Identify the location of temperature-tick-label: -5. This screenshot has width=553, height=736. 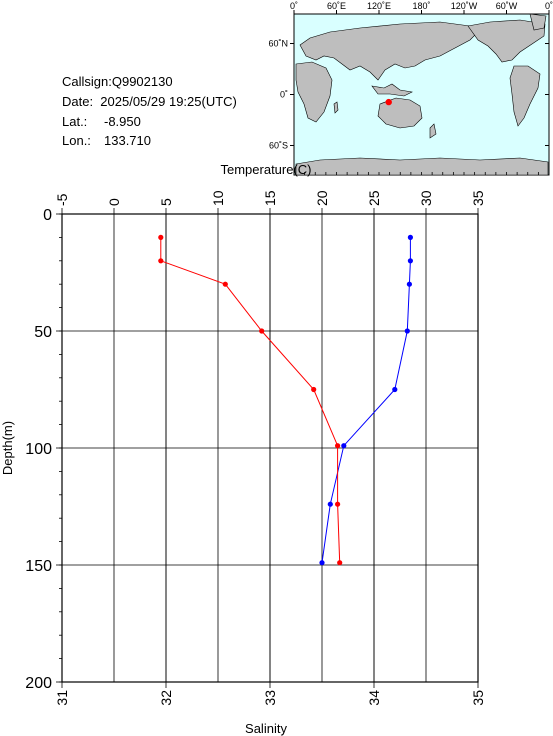
(62, 199).